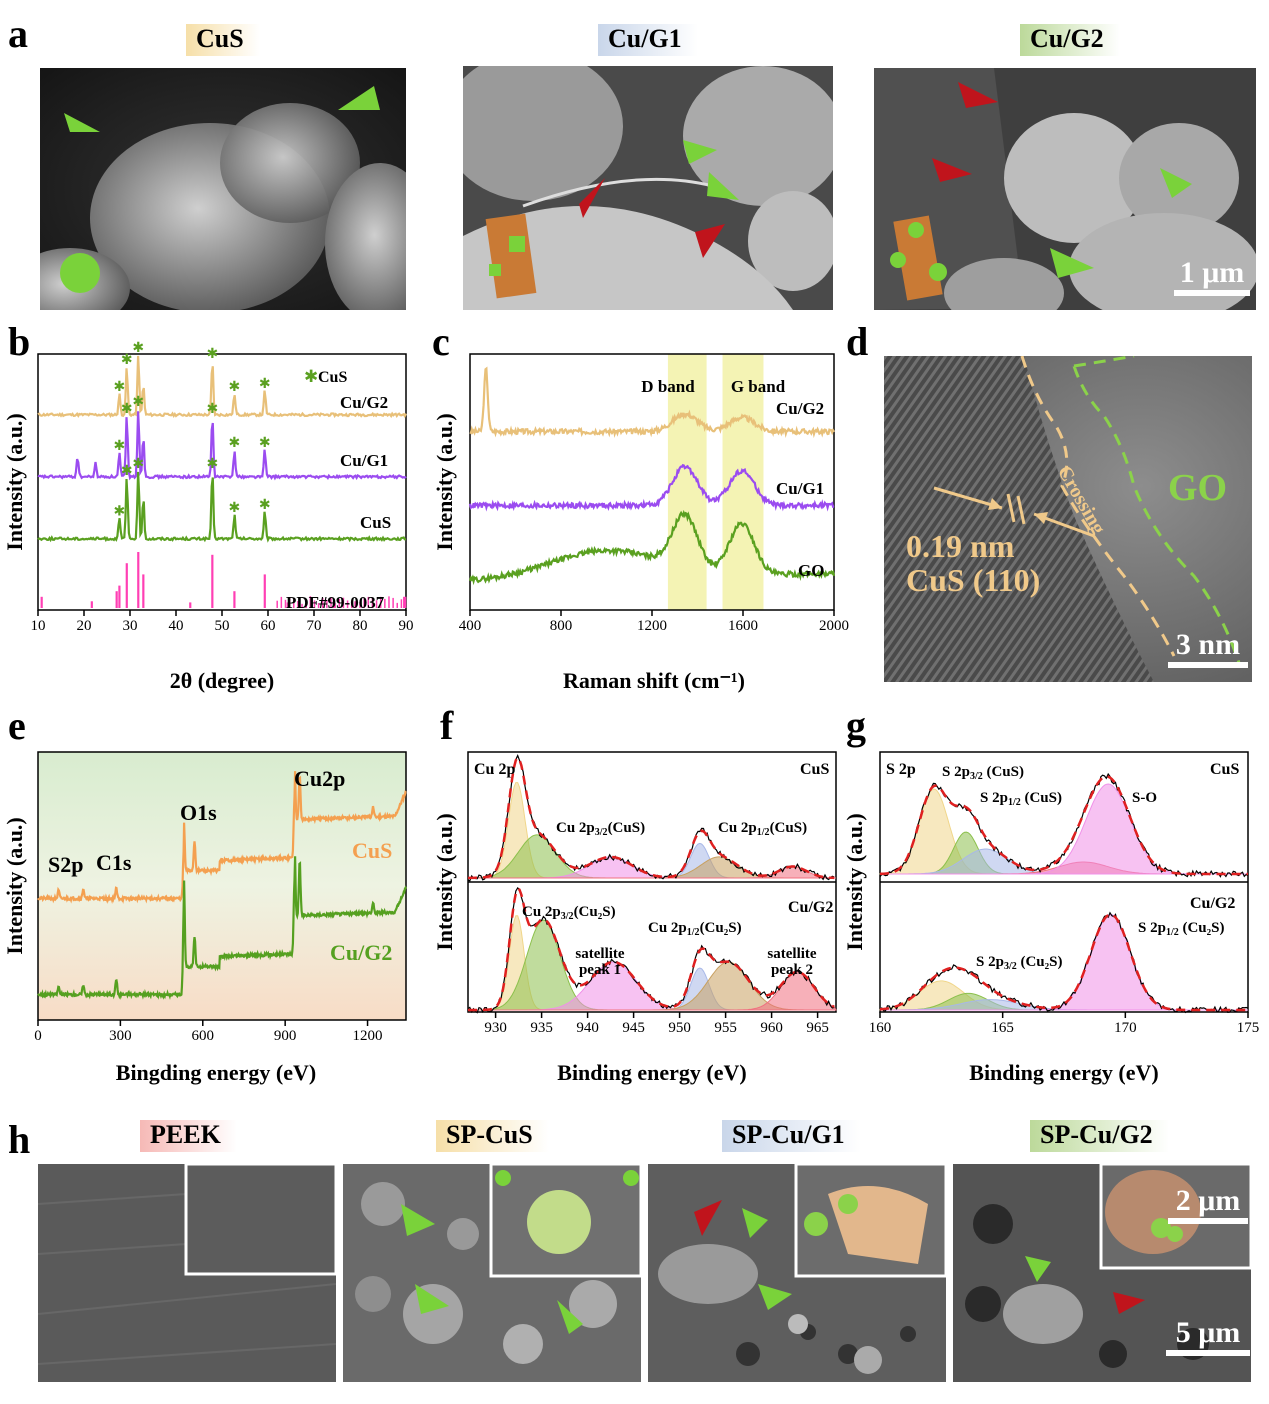 The height and width of the screenshot is (1404, 1269). Describe the element at coordinates (983, 773) in the screenshot. I see `chart-g-label-s2p32-cus: S 2p3/2 (CuS)` at that location.